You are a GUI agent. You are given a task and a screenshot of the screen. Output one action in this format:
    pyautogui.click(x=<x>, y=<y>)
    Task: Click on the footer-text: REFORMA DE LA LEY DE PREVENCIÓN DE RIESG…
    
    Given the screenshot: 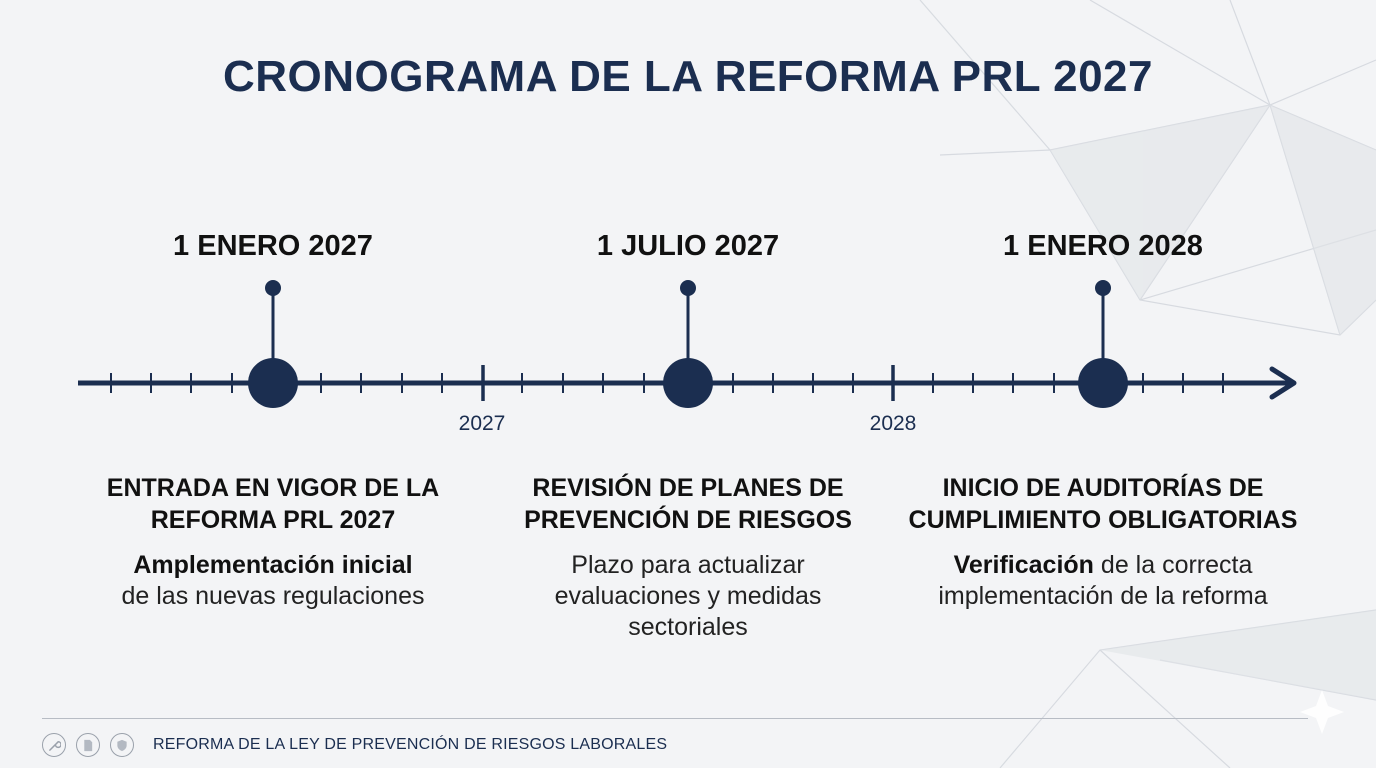 What is the action you would take?
    pyautogui.click(x=410, y=744)
    